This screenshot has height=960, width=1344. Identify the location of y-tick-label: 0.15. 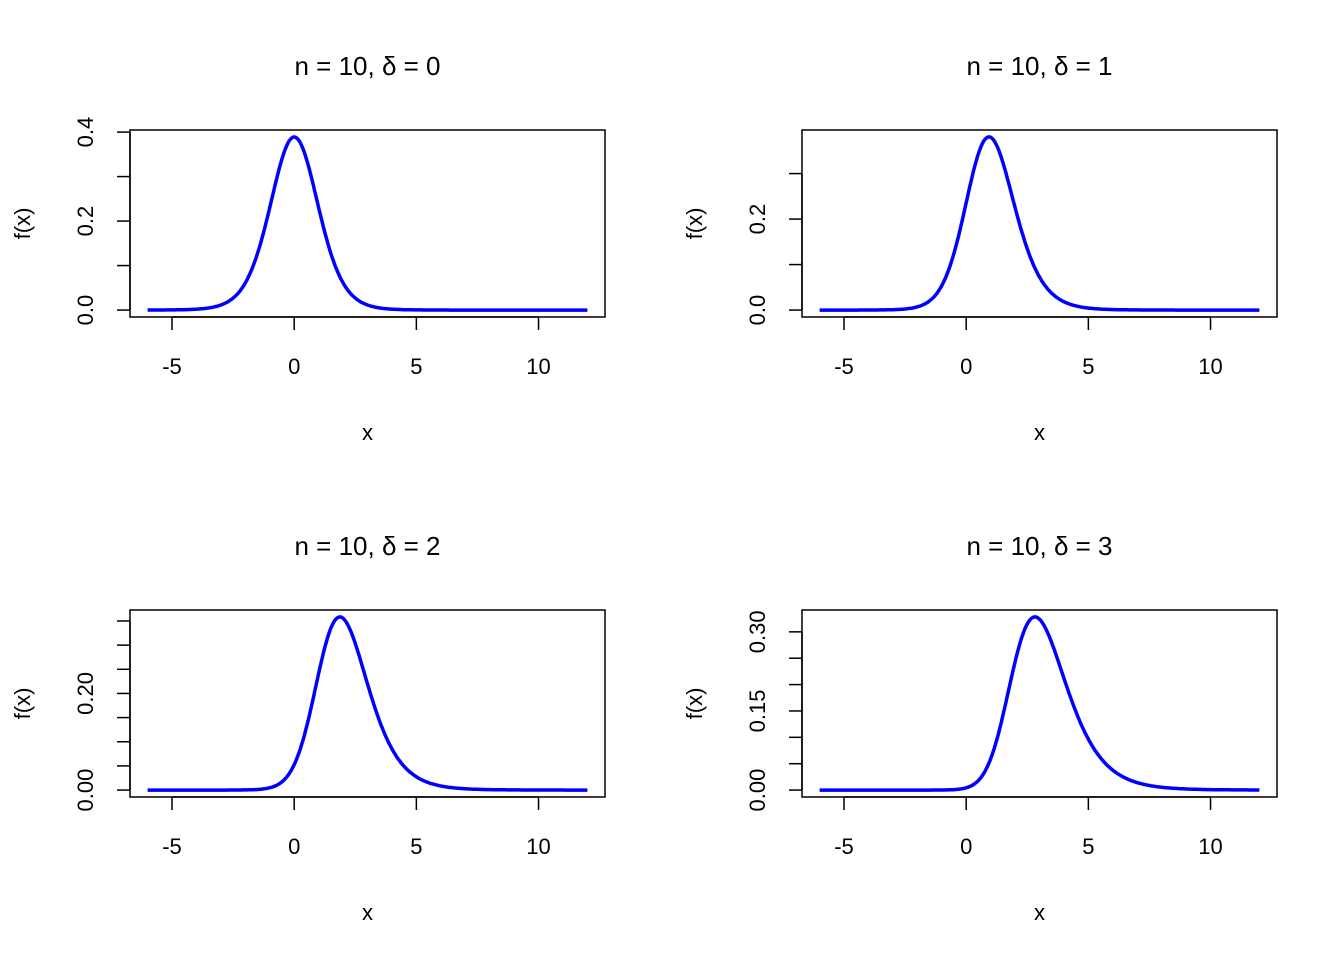
(757, 711).